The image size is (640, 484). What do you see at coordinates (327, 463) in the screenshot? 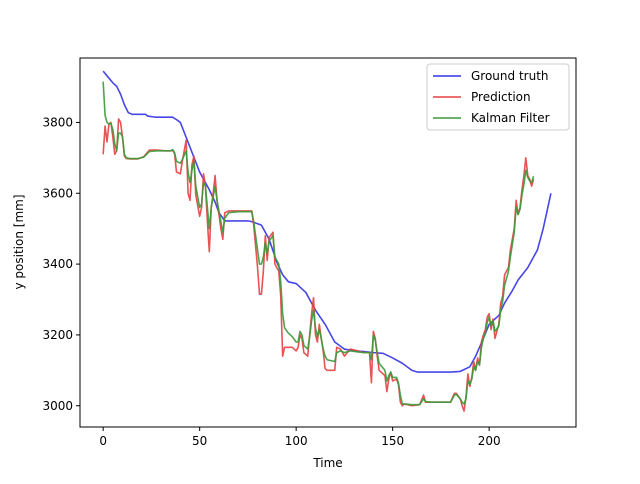
I see `x-axis-label: Time` at bounding box center [327, 463].